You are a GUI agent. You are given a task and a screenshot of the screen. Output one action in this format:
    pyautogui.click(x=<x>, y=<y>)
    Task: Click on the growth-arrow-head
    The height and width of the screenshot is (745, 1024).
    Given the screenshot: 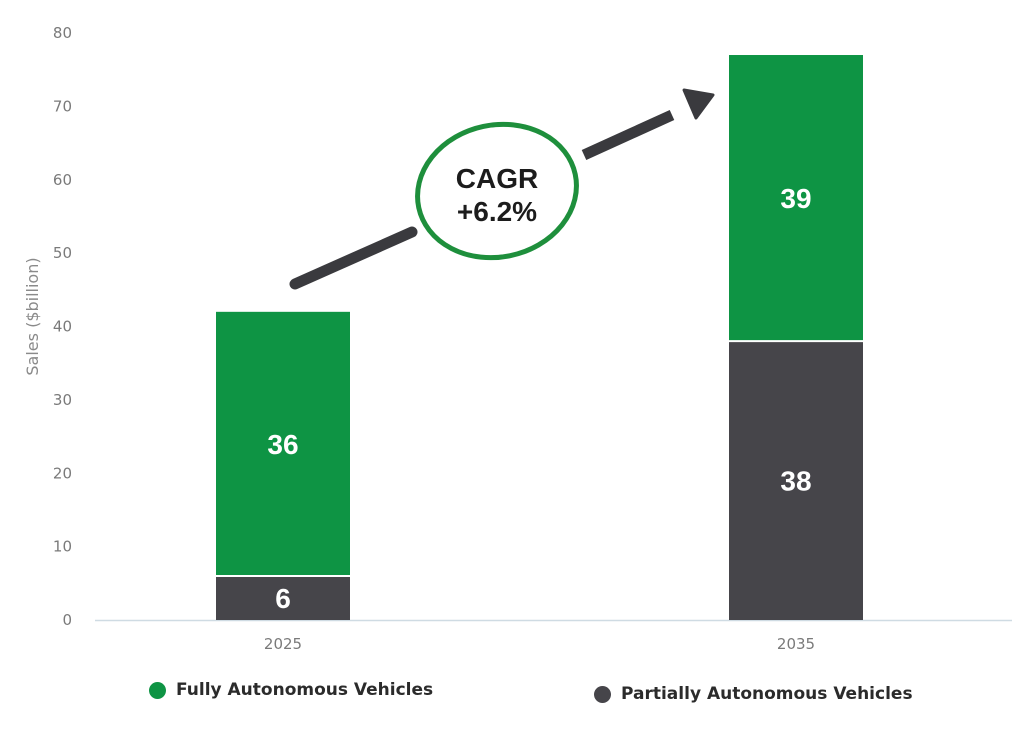 What is the action you would take?
    pyautogui.click(x=698, y=104)
    